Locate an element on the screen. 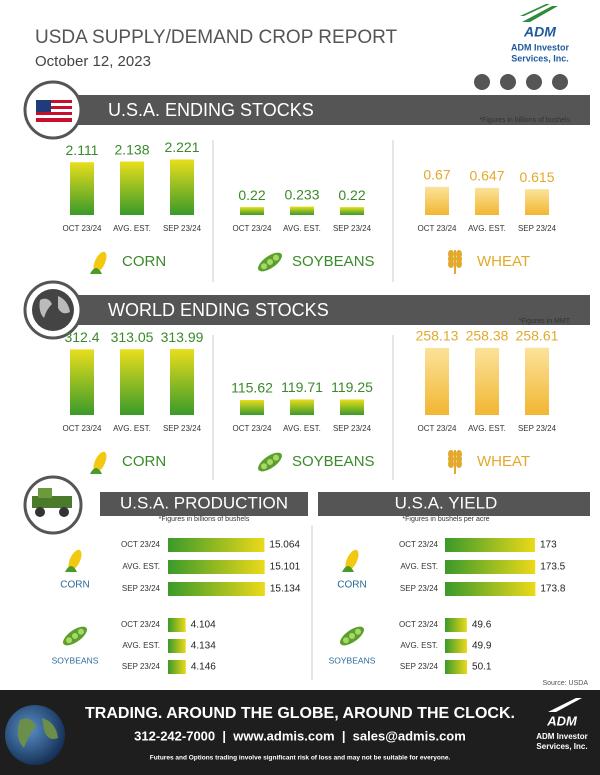  value-label: 4.146 is located at coordinates (203, 667).